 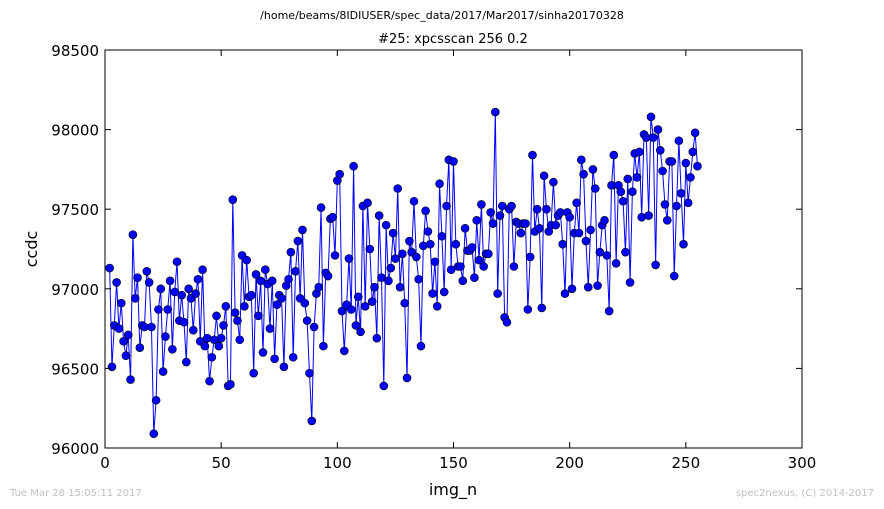 What do you see at coordinates (75, 210) in the screenshot?
I see `y-tick-label: 97500` at bounding box center [75, 210].